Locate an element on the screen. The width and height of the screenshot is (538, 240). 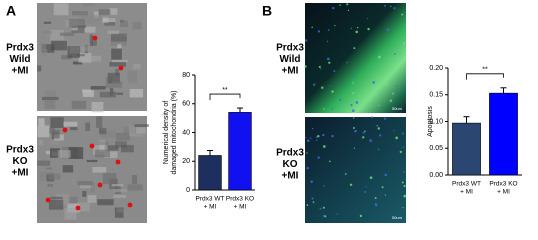
fluorescence-image is located at coordinates (355, 170).